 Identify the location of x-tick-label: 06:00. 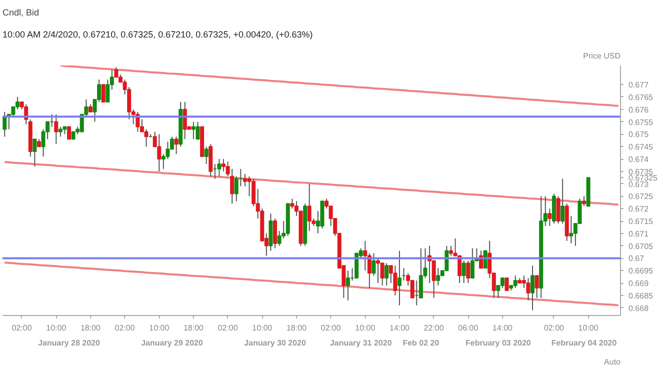
(468, 328).